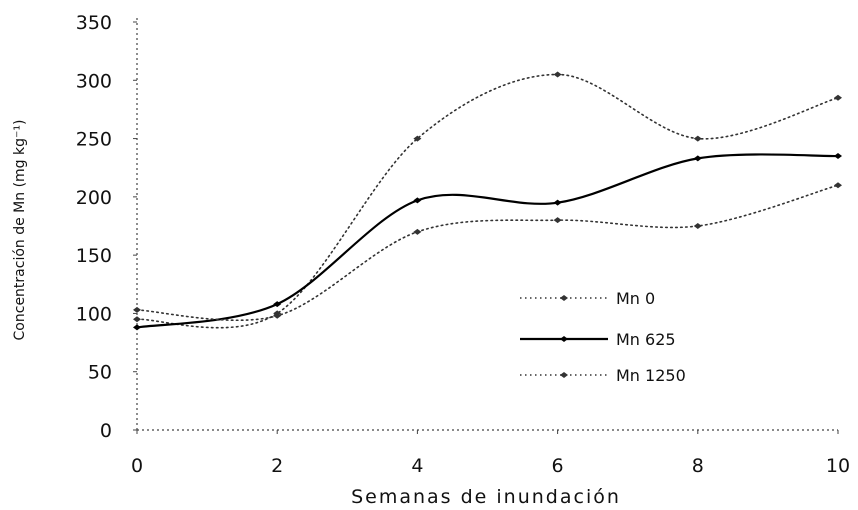 This screenshot has height=510, width=858. Describe the element at coordinates (277, 466) in the screenshot. I see `x-tick-label: 2` at that location.